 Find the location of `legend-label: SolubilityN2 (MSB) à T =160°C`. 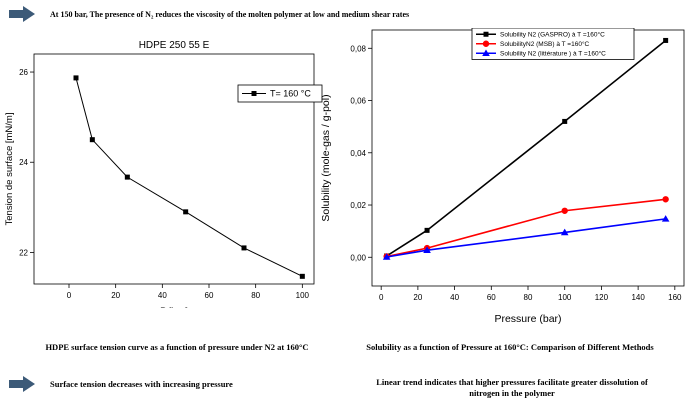

legend-label: SolubilityN2 (MSB) à T =160°C is located at coordinates (545, 44).